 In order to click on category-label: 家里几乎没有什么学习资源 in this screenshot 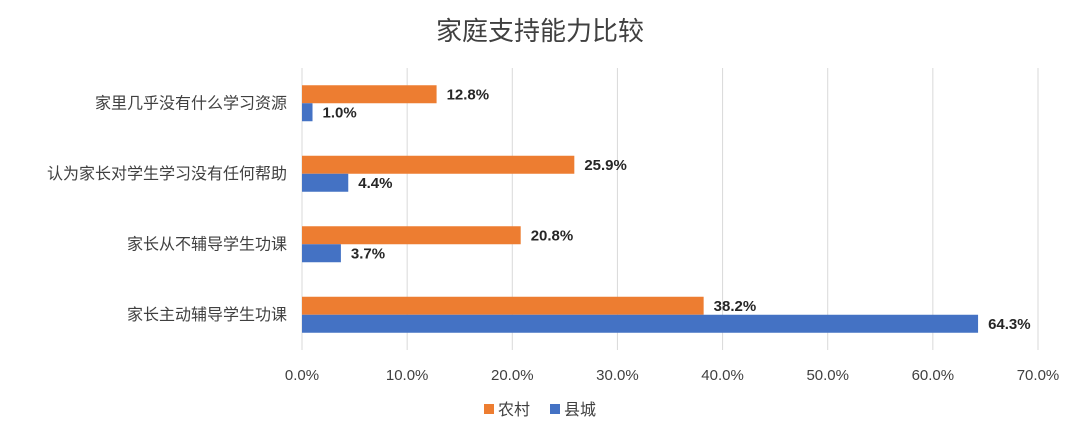, I will do `click(191, 102)`.